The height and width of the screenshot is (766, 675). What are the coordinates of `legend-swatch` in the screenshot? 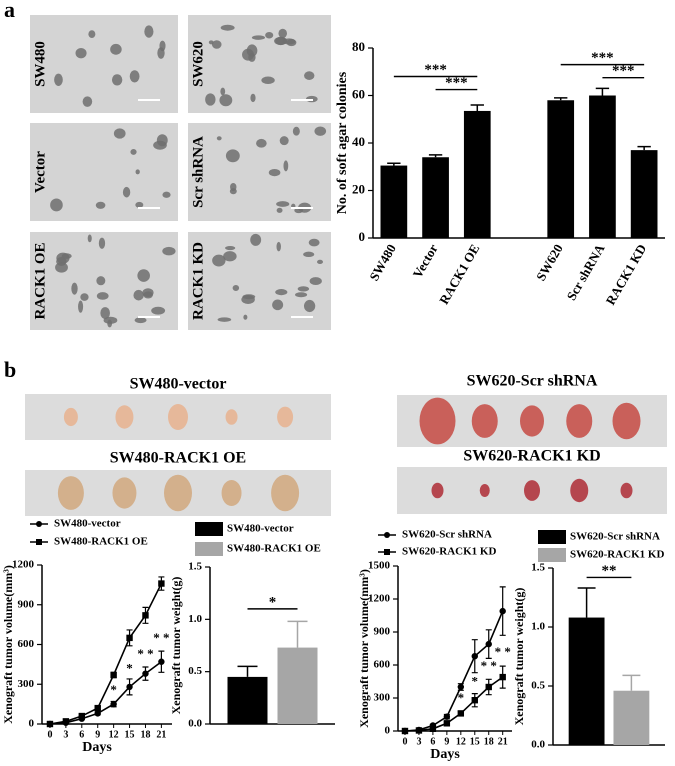 It's located at (552, 537).